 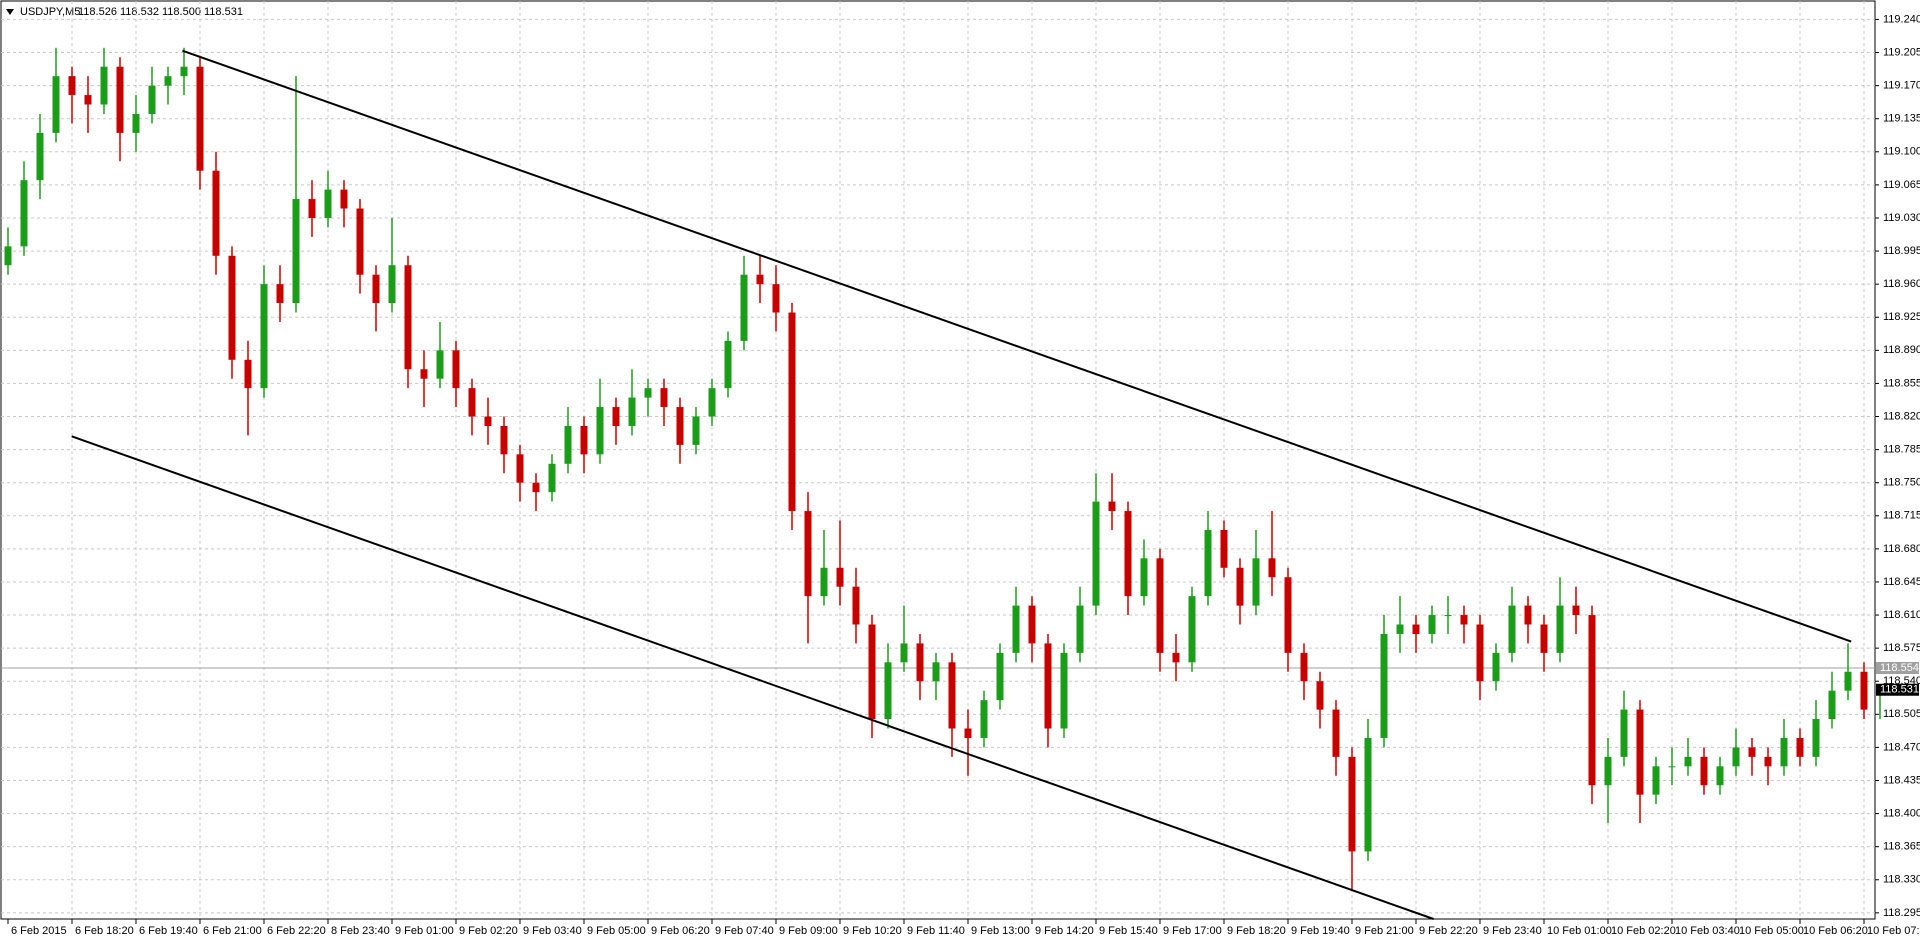 What do you see at coordinates (10, 12) in the screenshot?
I see `menu-triangle` at bounding box center [10, 12].